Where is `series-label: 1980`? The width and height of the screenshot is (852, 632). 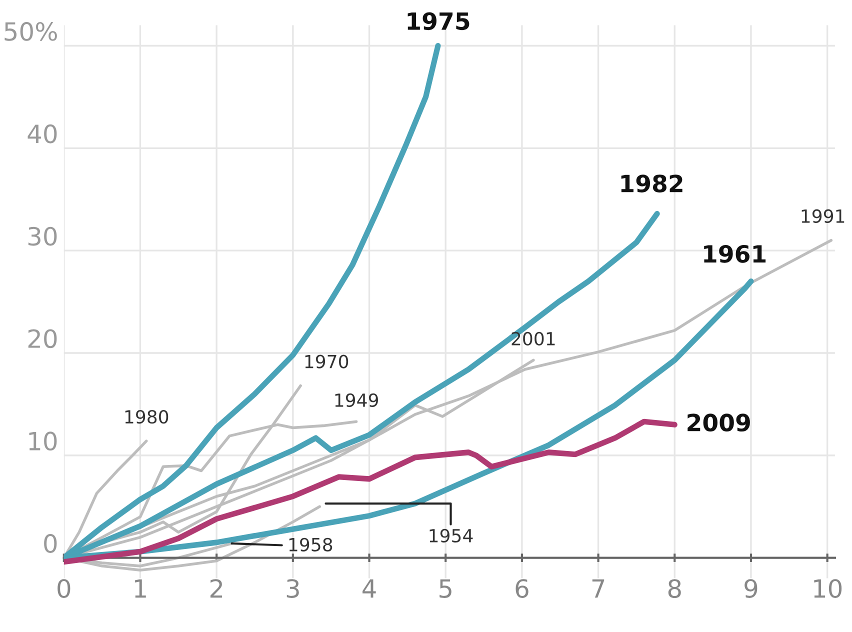
series-label: 1980 is located at coordinates (146, 417).